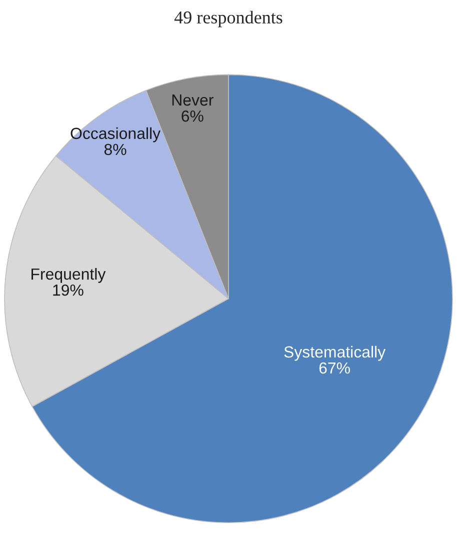 Image resolution: width=457 pixels, height=543 pixels. What do you see at coordinates (115, 134) in the screenshot?
I see `slice-label: Occasionally` at bounding box center [115, 134].